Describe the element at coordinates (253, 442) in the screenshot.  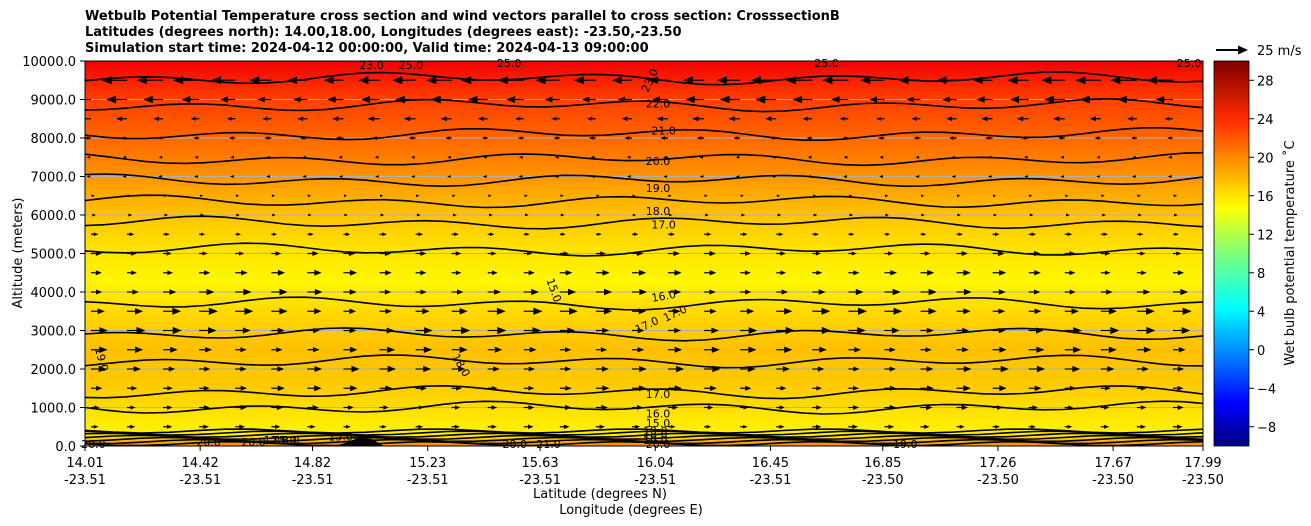
I see `contour-label-25: 20.0` at that location.